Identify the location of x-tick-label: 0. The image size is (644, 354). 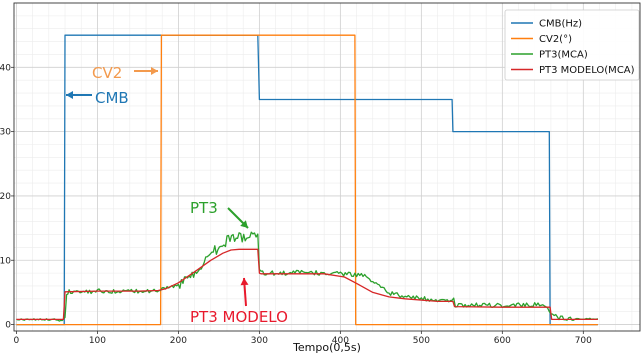
(17, 341).